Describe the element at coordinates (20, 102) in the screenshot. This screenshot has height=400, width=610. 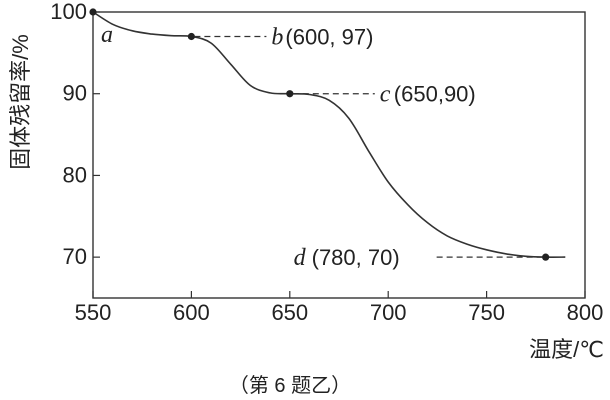
I see `y-axis-title: 固体残留率/%` at that location.